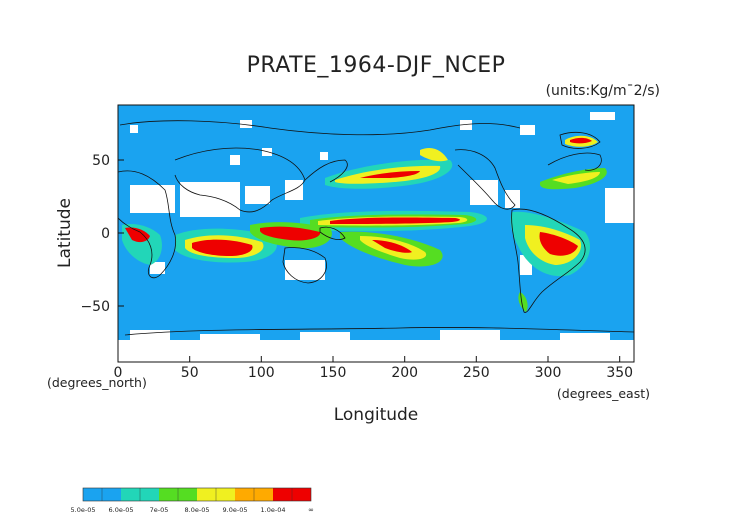 The height and width of the screenshot is (532, 752). I want to click on x-tick-label: 300, so click(548, 373).